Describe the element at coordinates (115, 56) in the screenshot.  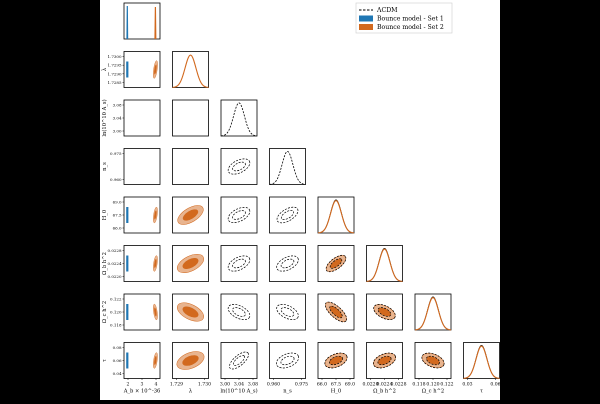
I see `y-tick-label: 1.7300` at that location.